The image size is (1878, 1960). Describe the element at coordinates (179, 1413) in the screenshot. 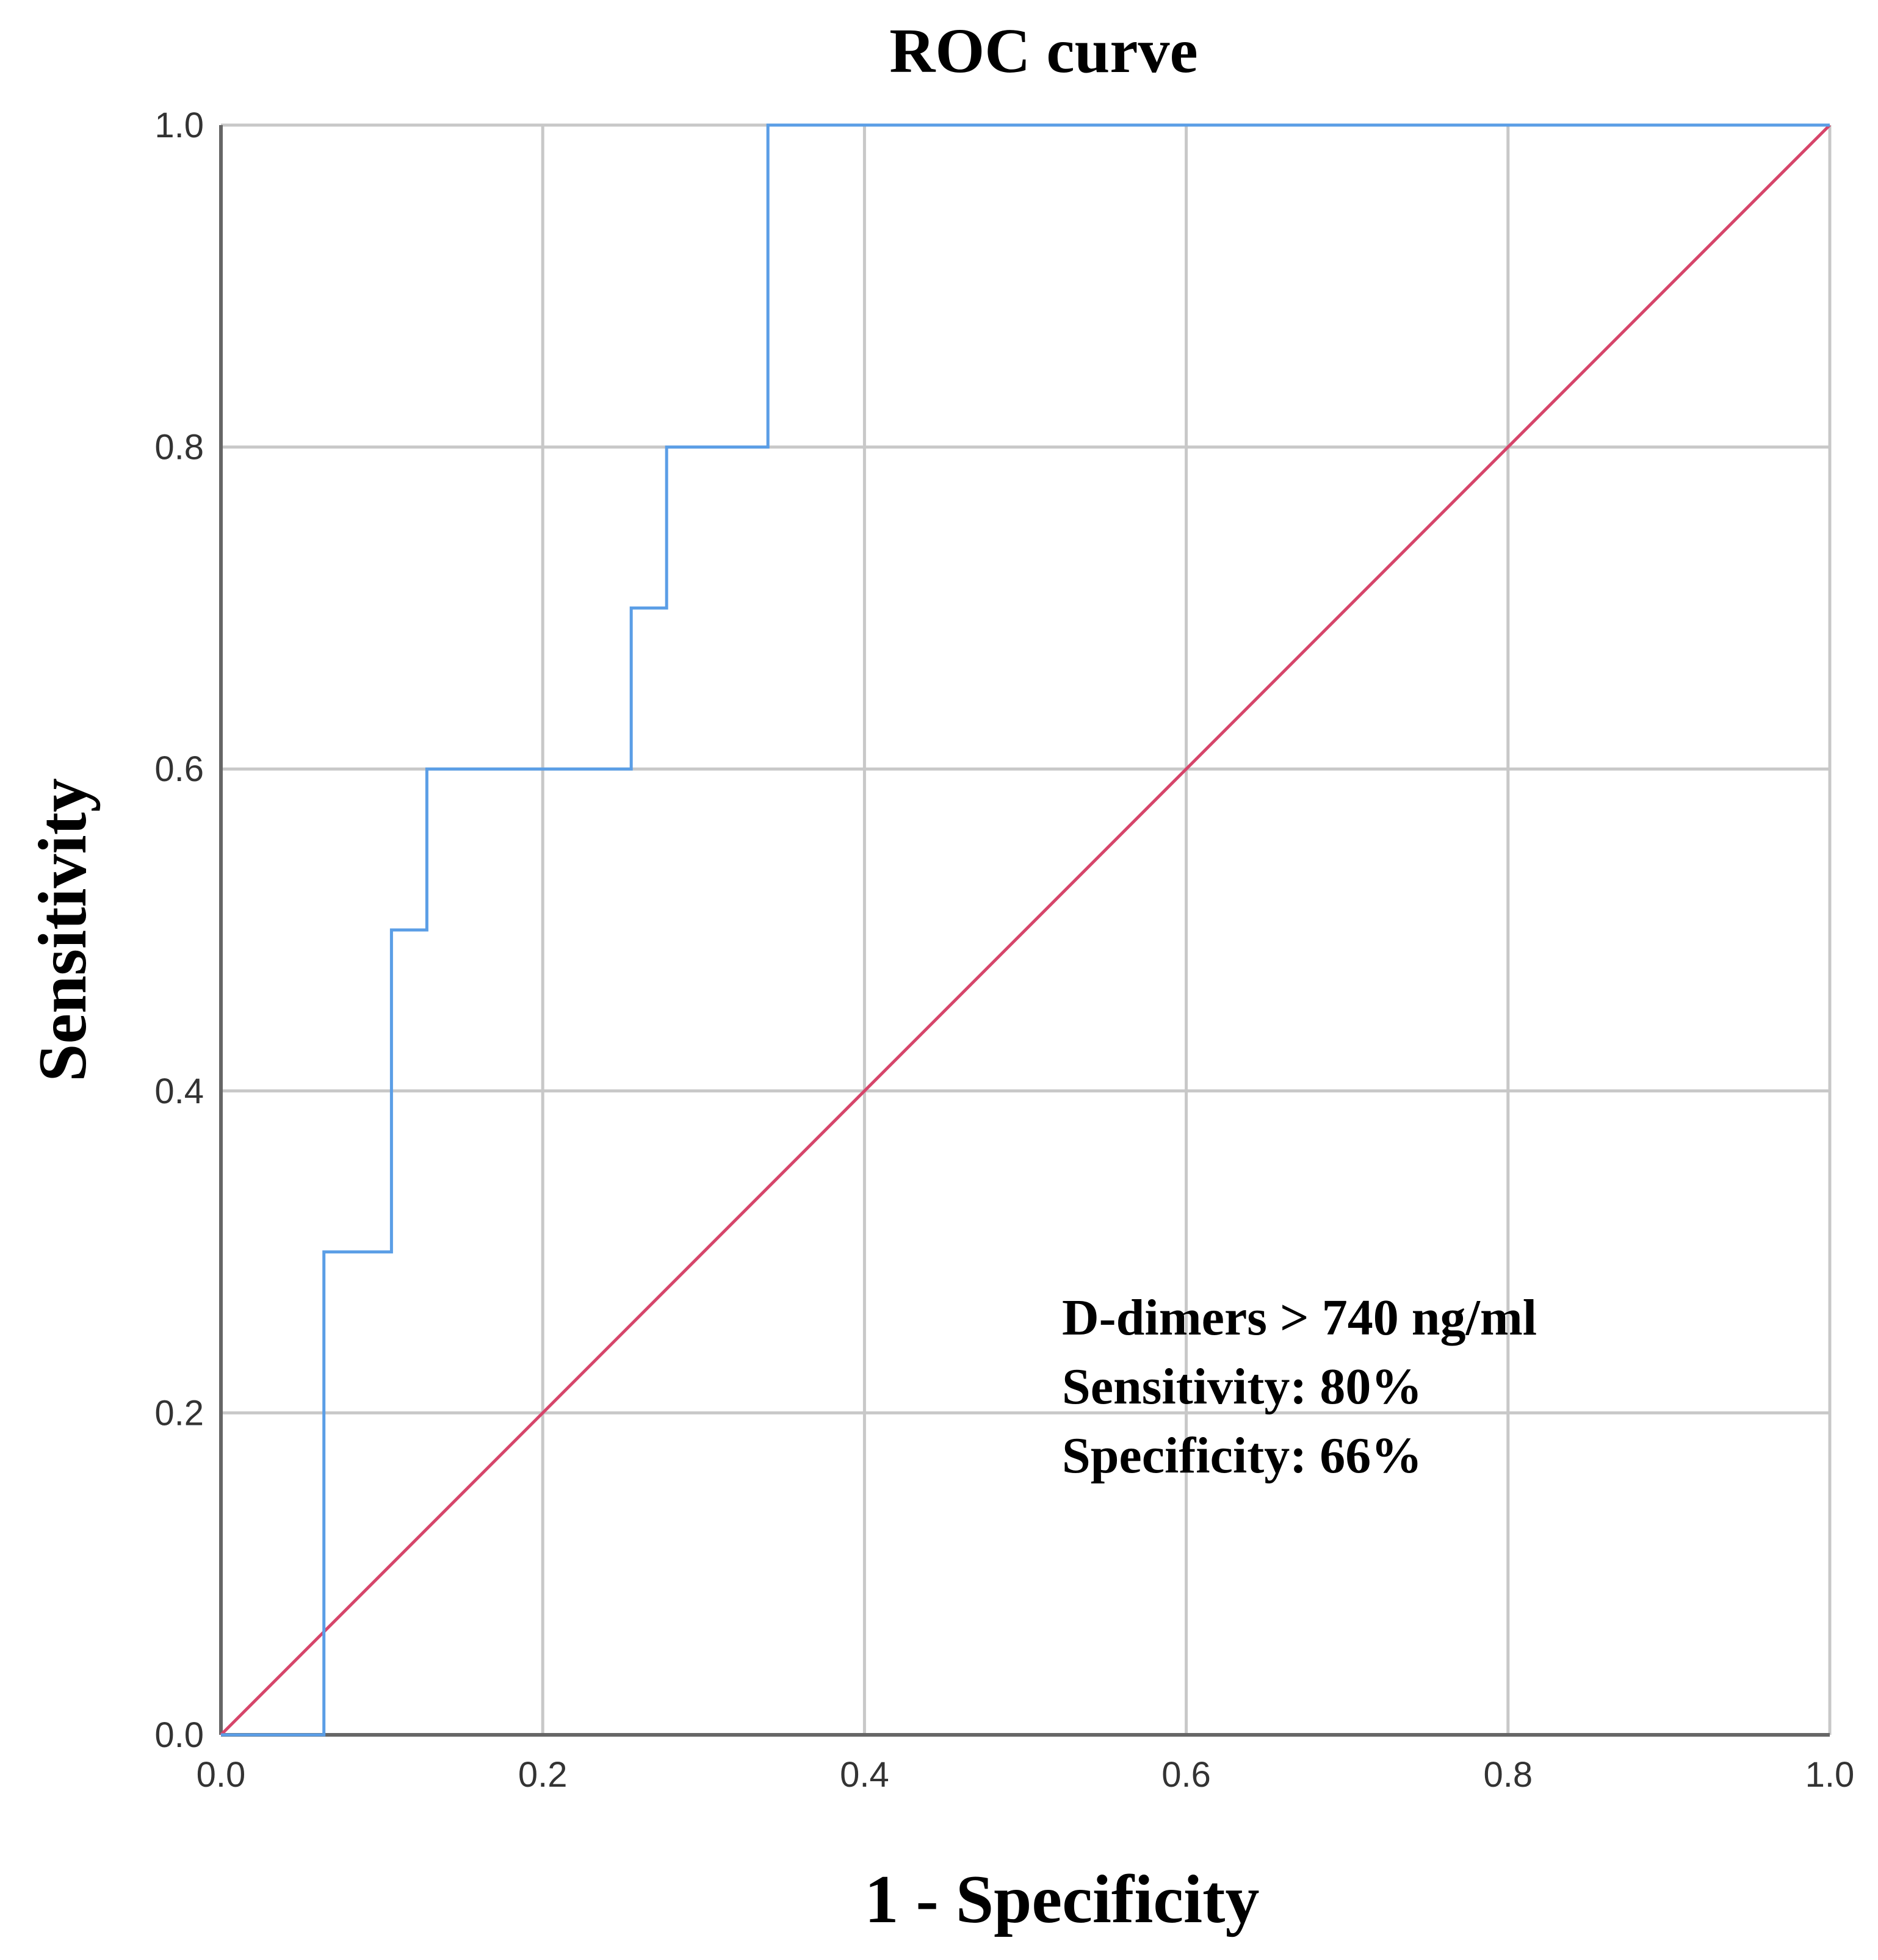

I see `y-tick-label: 0.2` at that location.